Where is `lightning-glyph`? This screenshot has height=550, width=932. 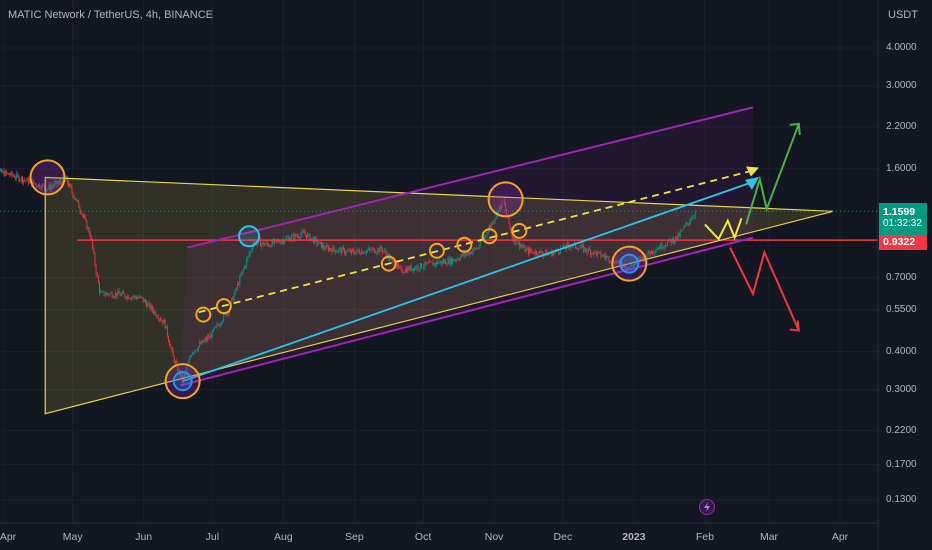
lightning-glyph is located at coordinates (707, 507).